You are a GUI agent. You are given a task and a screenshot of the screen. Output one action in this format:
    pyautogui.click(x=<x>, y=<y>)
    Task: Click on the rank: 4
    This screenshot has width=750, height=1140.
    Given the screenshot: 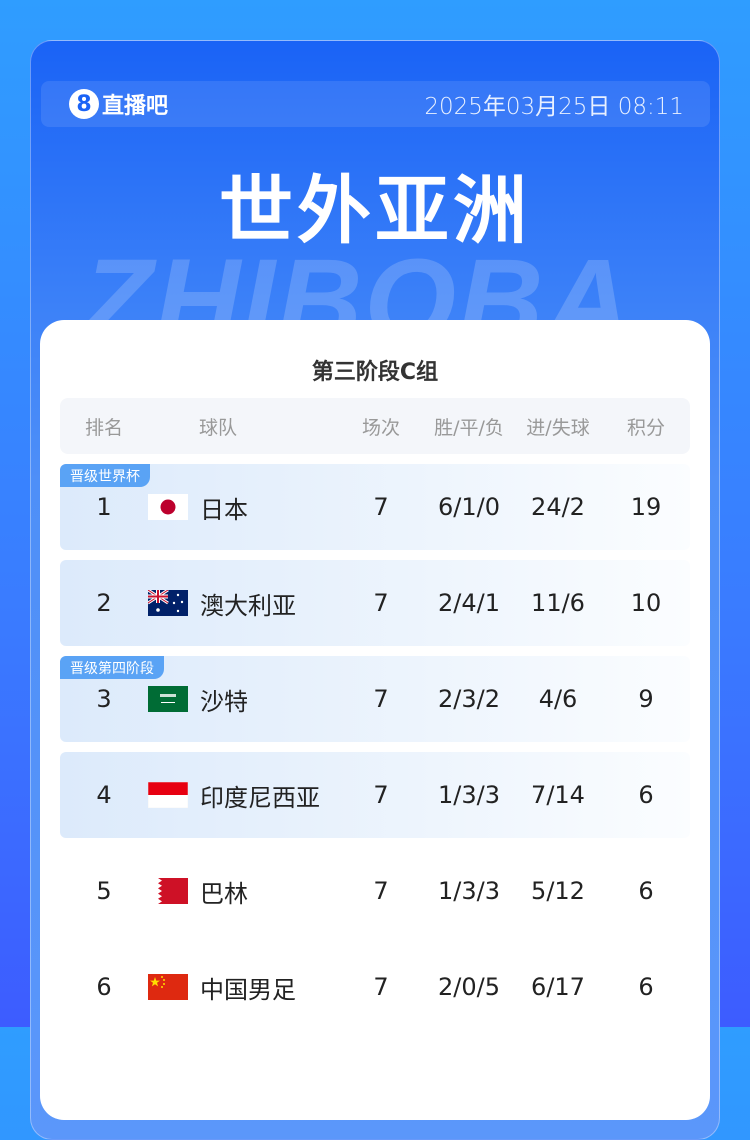 What is the action you would take?
    pyautogui.click(x=104, y=795)
    